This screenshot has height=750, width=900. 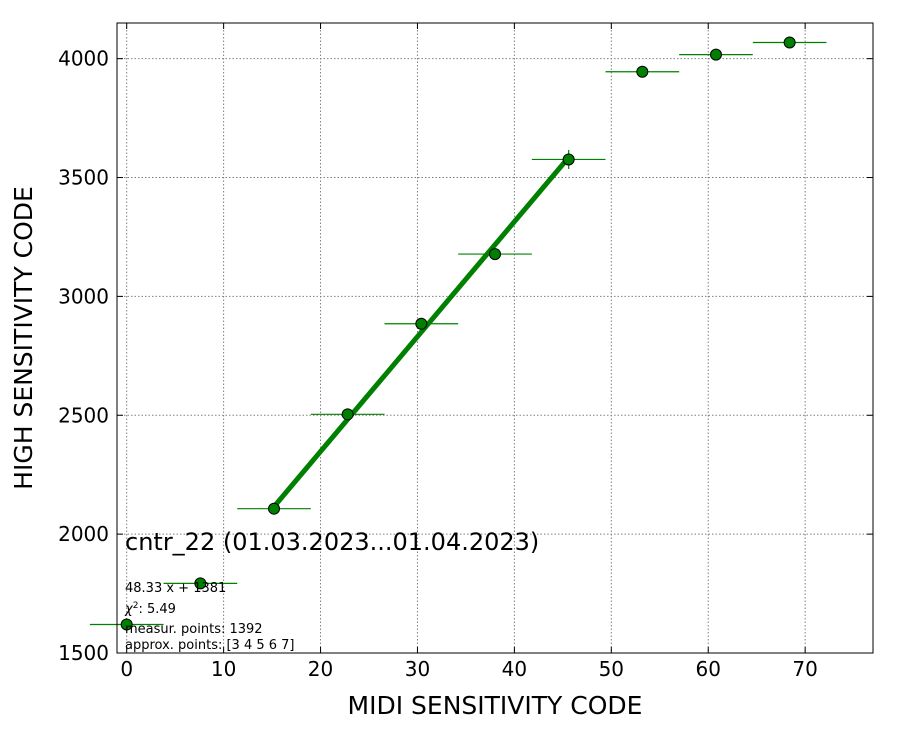 What do you see at coordinates (83, 178) in the screenshot?
I see `y-tick-label: 3500` at bounding box center [83, 178].